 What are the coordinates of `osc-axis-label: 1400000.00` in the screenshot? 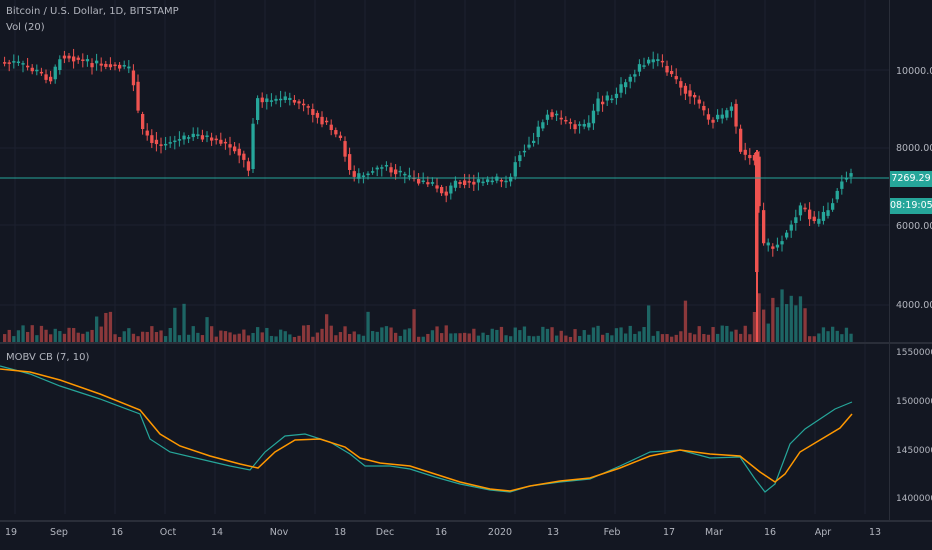 It's located at (914, 499).